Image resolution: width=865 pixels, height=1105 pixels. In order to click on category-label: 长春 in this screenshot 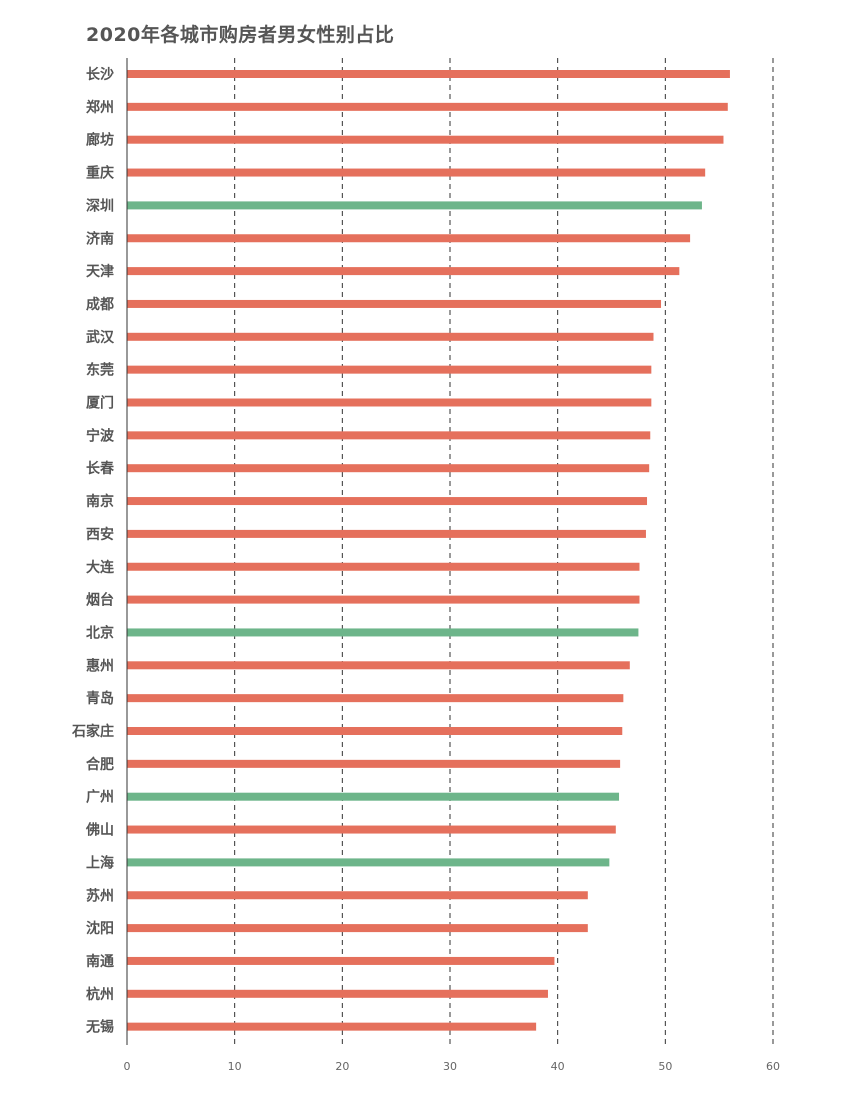, I will do `click(100, 468)`.